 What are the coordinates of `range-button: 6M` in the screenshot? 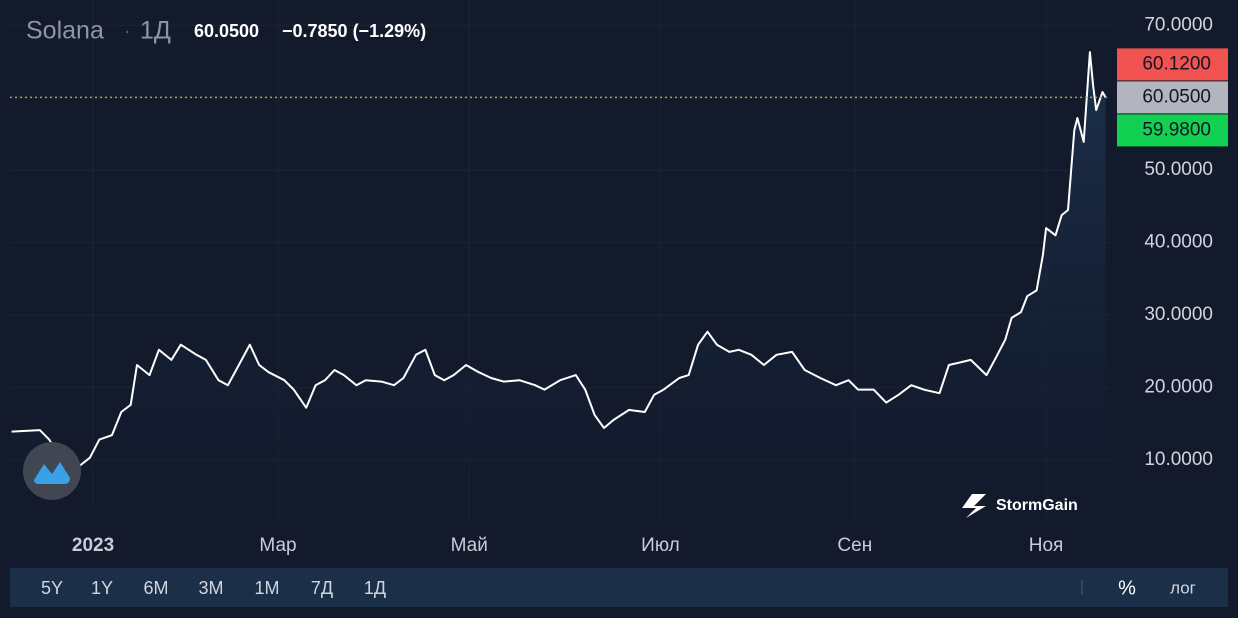 It's located at (155, 588).